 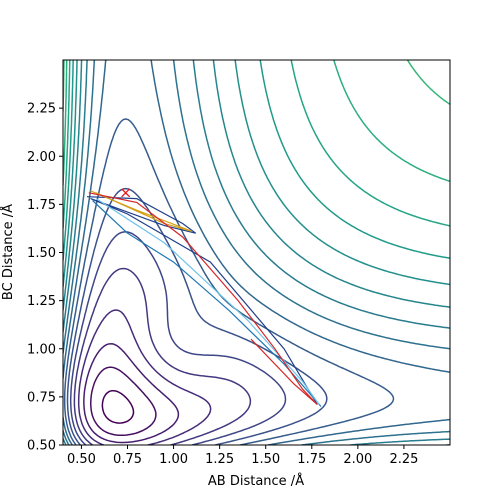 What do you see at coordinates (41, 205) in the screenshot?
I see `y-tick-label: 1.75` at bounding box center [41, 205].